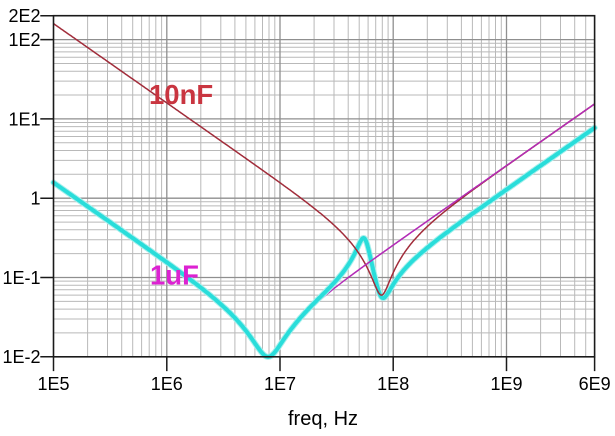  Describe the element at coordinates (280, 384) in the screenshot. I see `svg-text: 1E7` at that location.